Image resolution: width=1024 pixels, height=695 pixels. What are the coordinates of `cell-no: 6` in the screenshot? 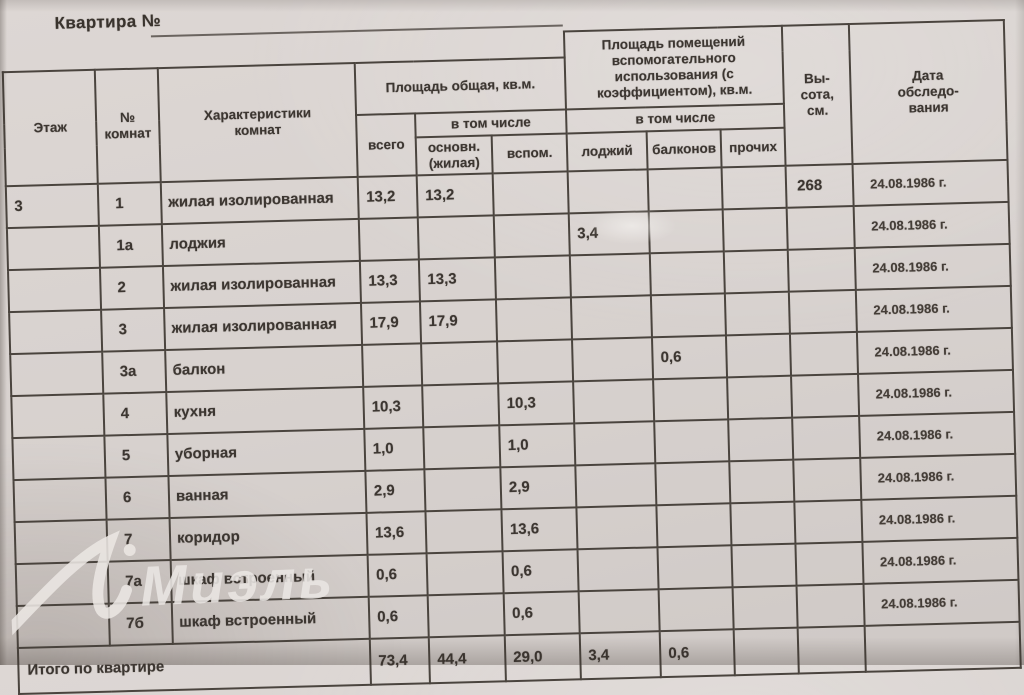 It's located at (137, 497).